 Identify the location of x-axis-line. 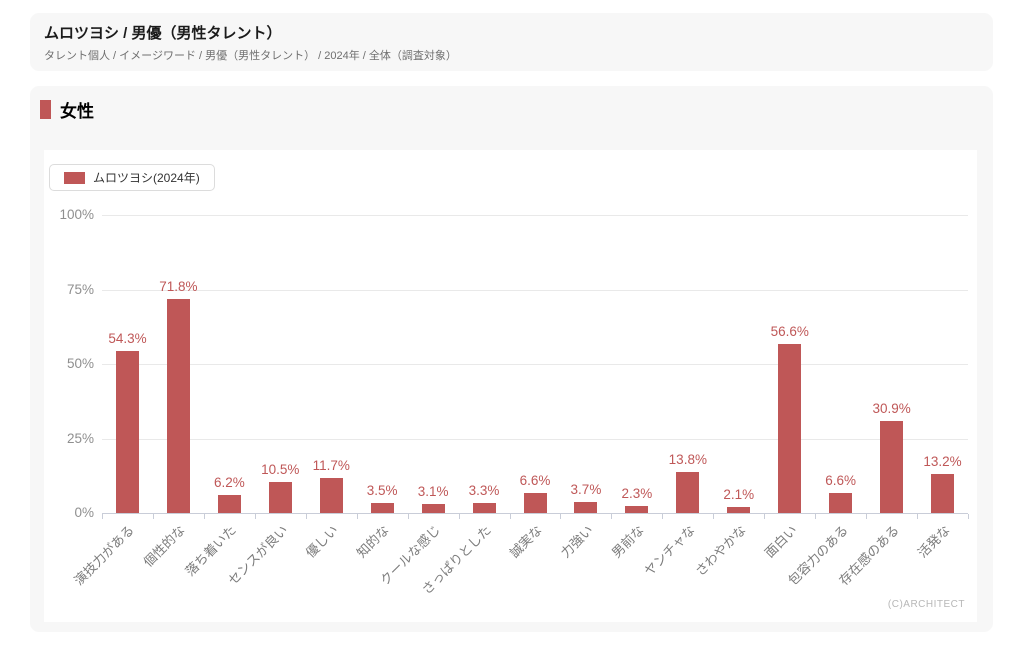
(535, 513).